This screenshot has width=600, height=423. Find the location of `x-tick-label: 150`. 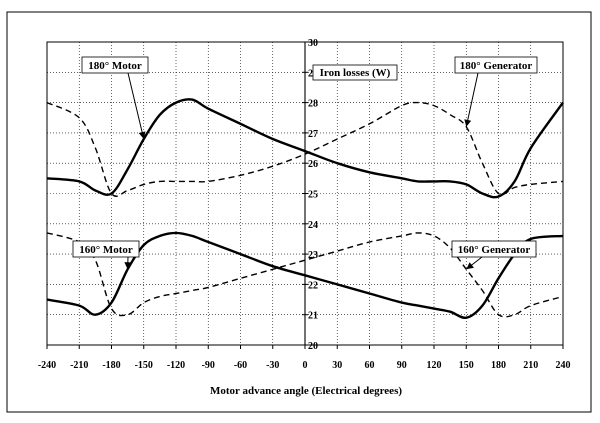

x-tick-label: 150 is located at coordinates (466, 365).